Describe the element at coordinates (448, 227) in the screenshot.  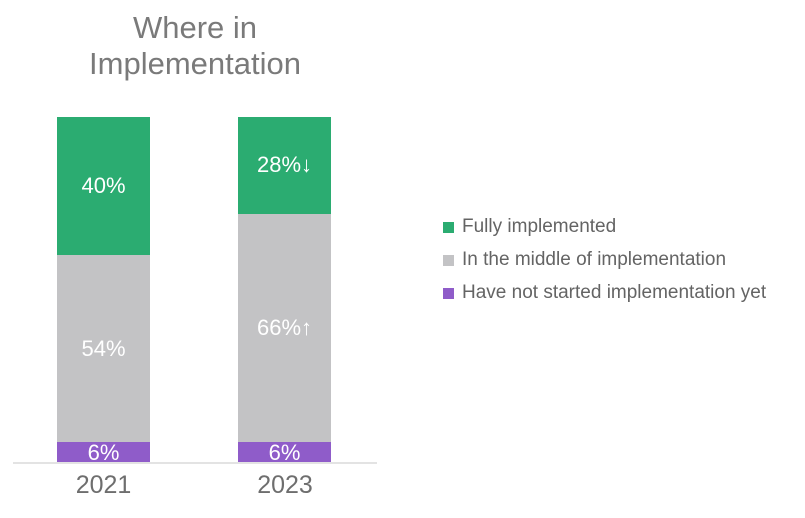
I see `legend-swatch-green-icon` at that location.